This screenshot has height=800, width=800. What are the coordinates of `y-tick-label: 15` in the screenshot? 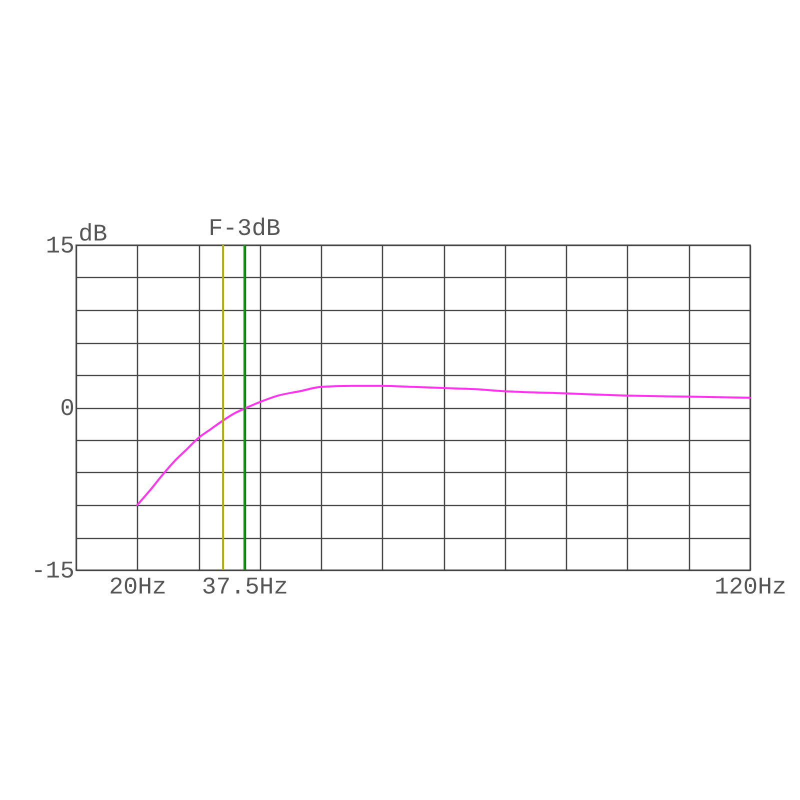 It's located at (60, 247).